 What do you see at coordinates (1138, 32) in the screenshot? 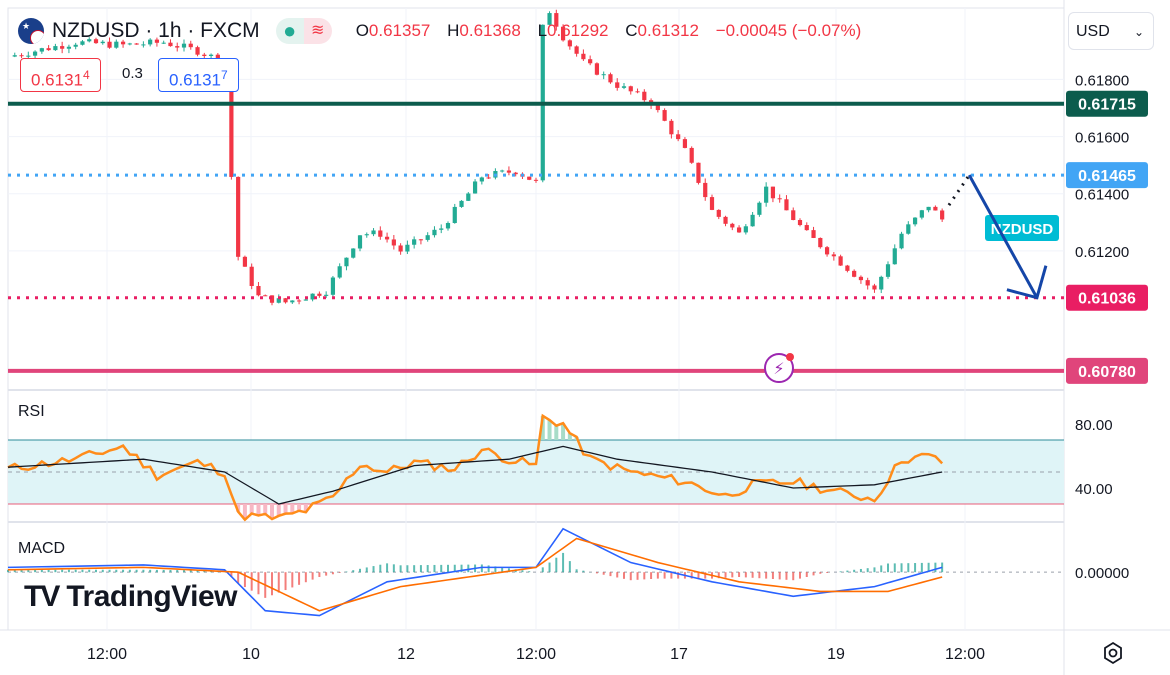
I see `chevron-down-icon: ⌄` at bounding box center [1138, 32].